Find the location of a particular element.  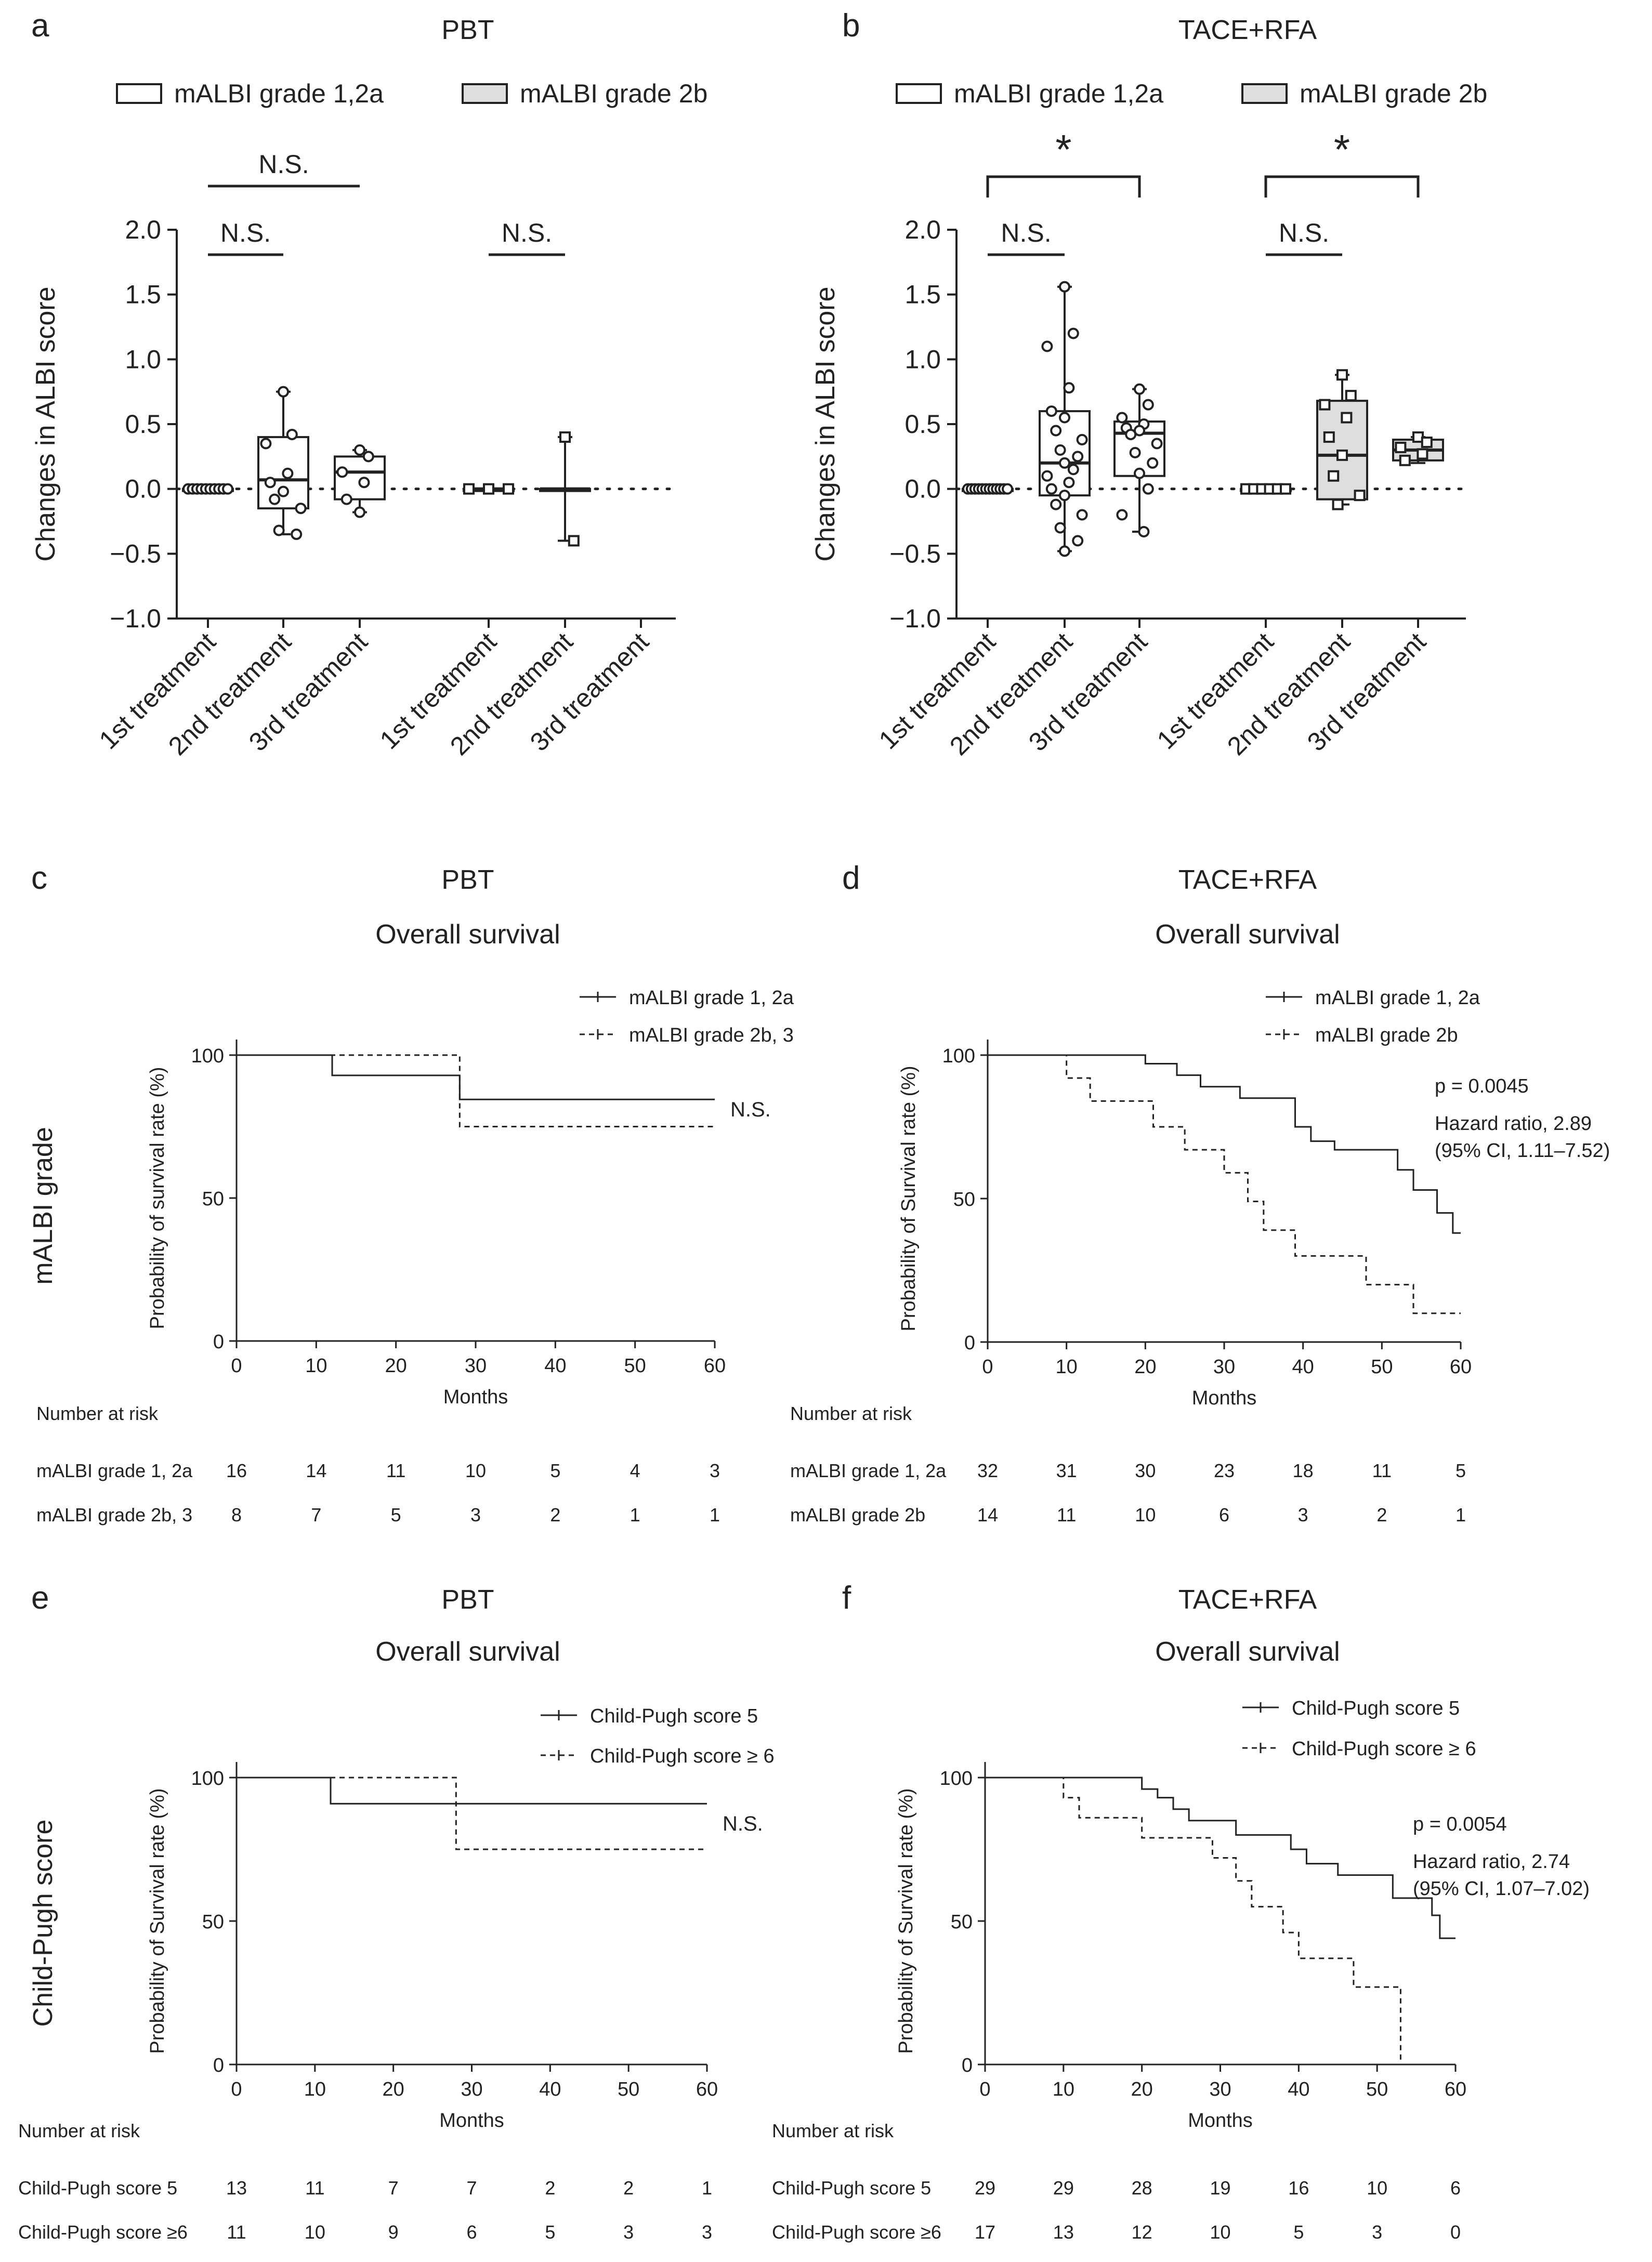

legend-label: mALBI grade 2b is located at coordinates (1394, 93).